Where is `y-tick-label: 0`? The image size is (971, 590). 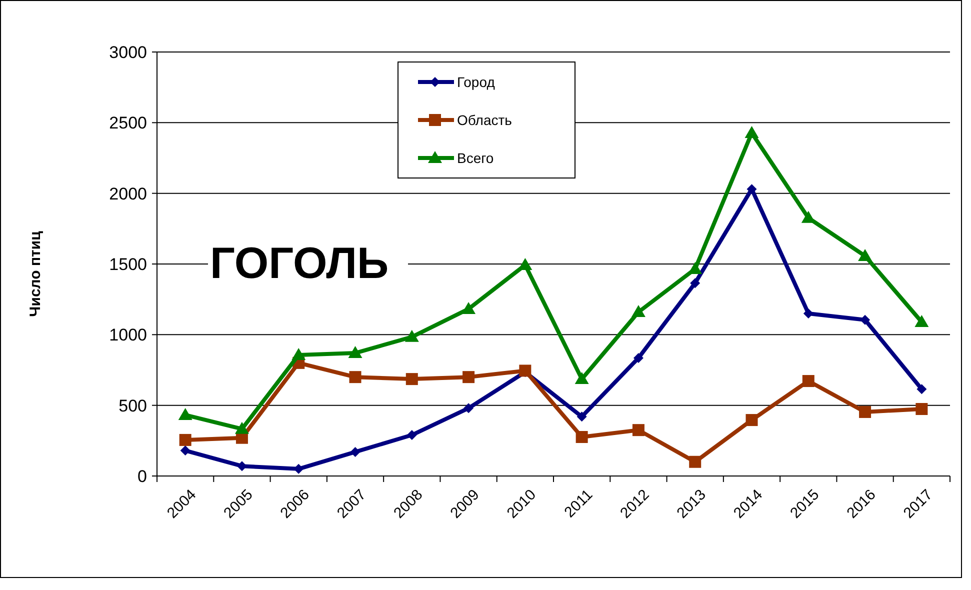
y-tick-label: 0 is located at coordinates (142, 476).